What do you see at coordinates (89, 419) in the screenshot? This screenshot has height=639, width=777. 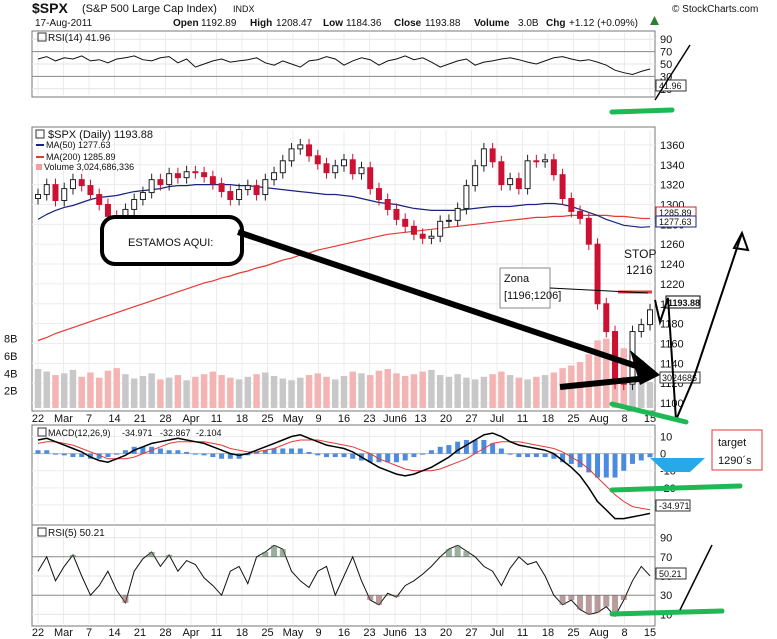 I see `x-tick-label: 7` at bounding box center [89, 419].